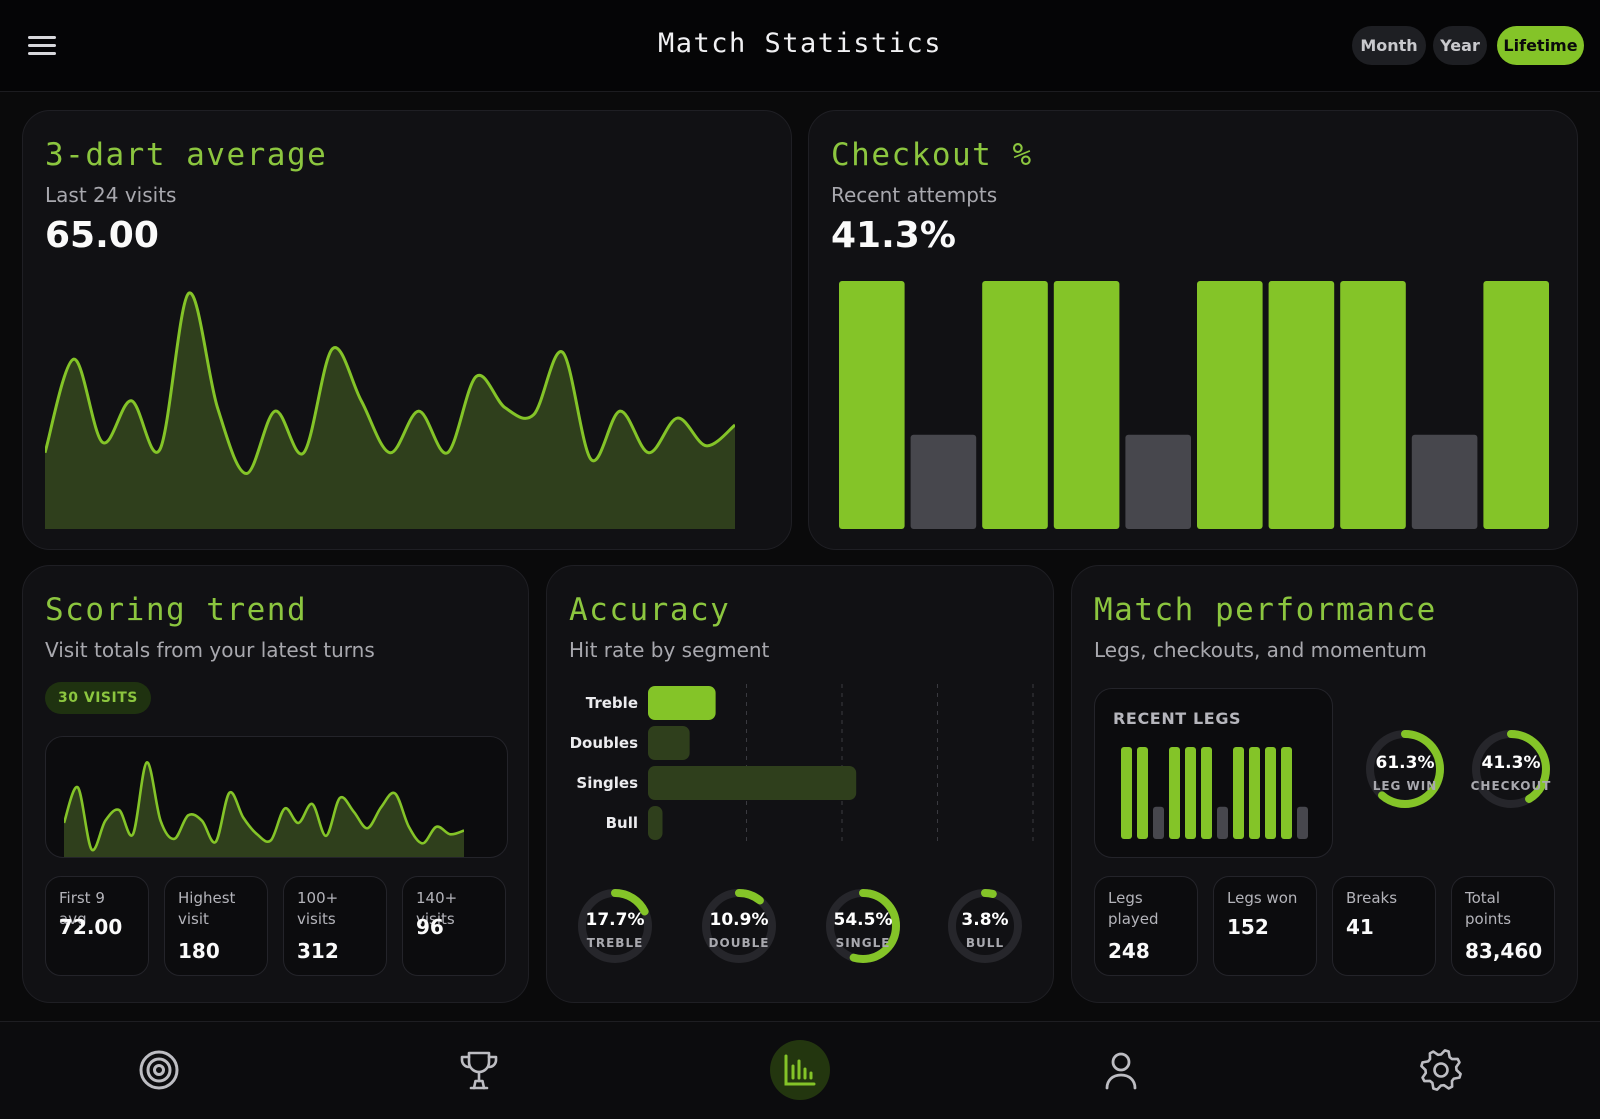 The image size is (1600, 1119). I want to click on stat-100plus: 100+ visits 312, so click(335, 926).